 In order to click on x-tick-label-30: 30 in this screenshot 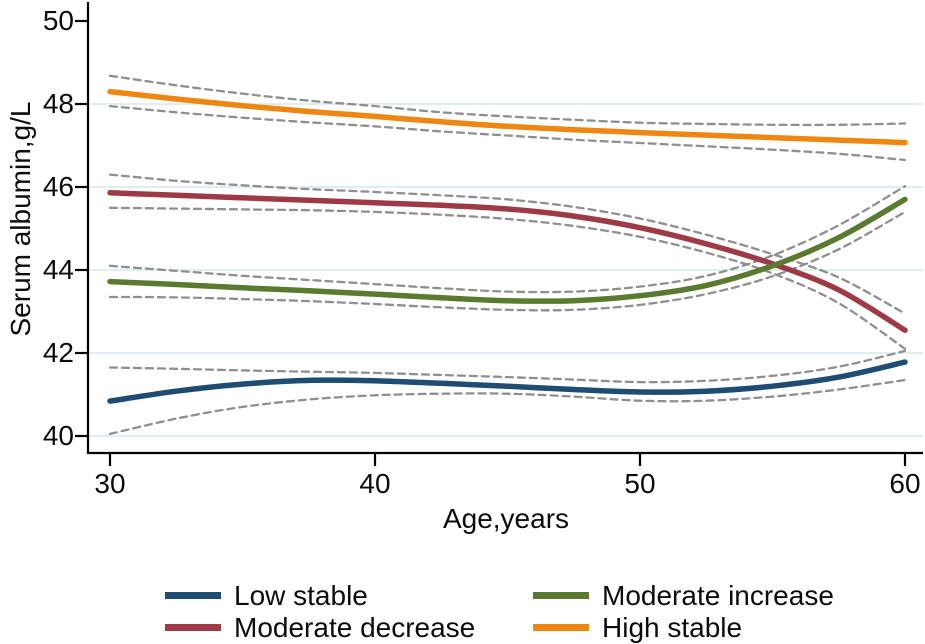, I will do `click(110, 483)`.